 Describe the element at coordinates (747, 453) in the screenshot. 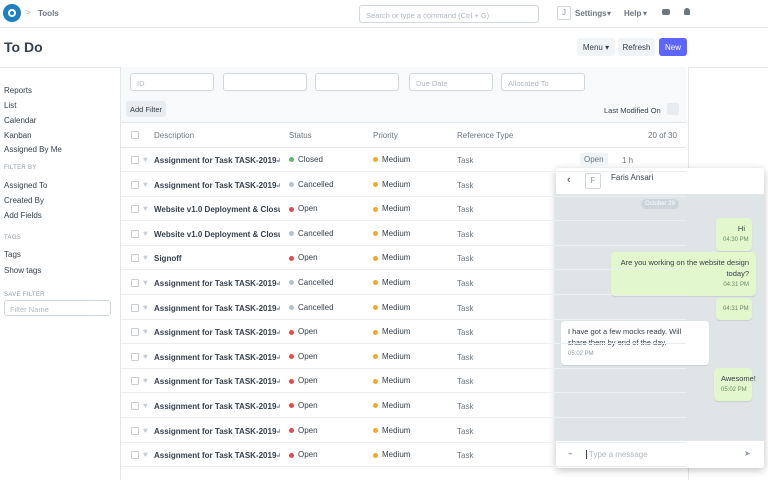

I see `send-icon: ➤` at that location.